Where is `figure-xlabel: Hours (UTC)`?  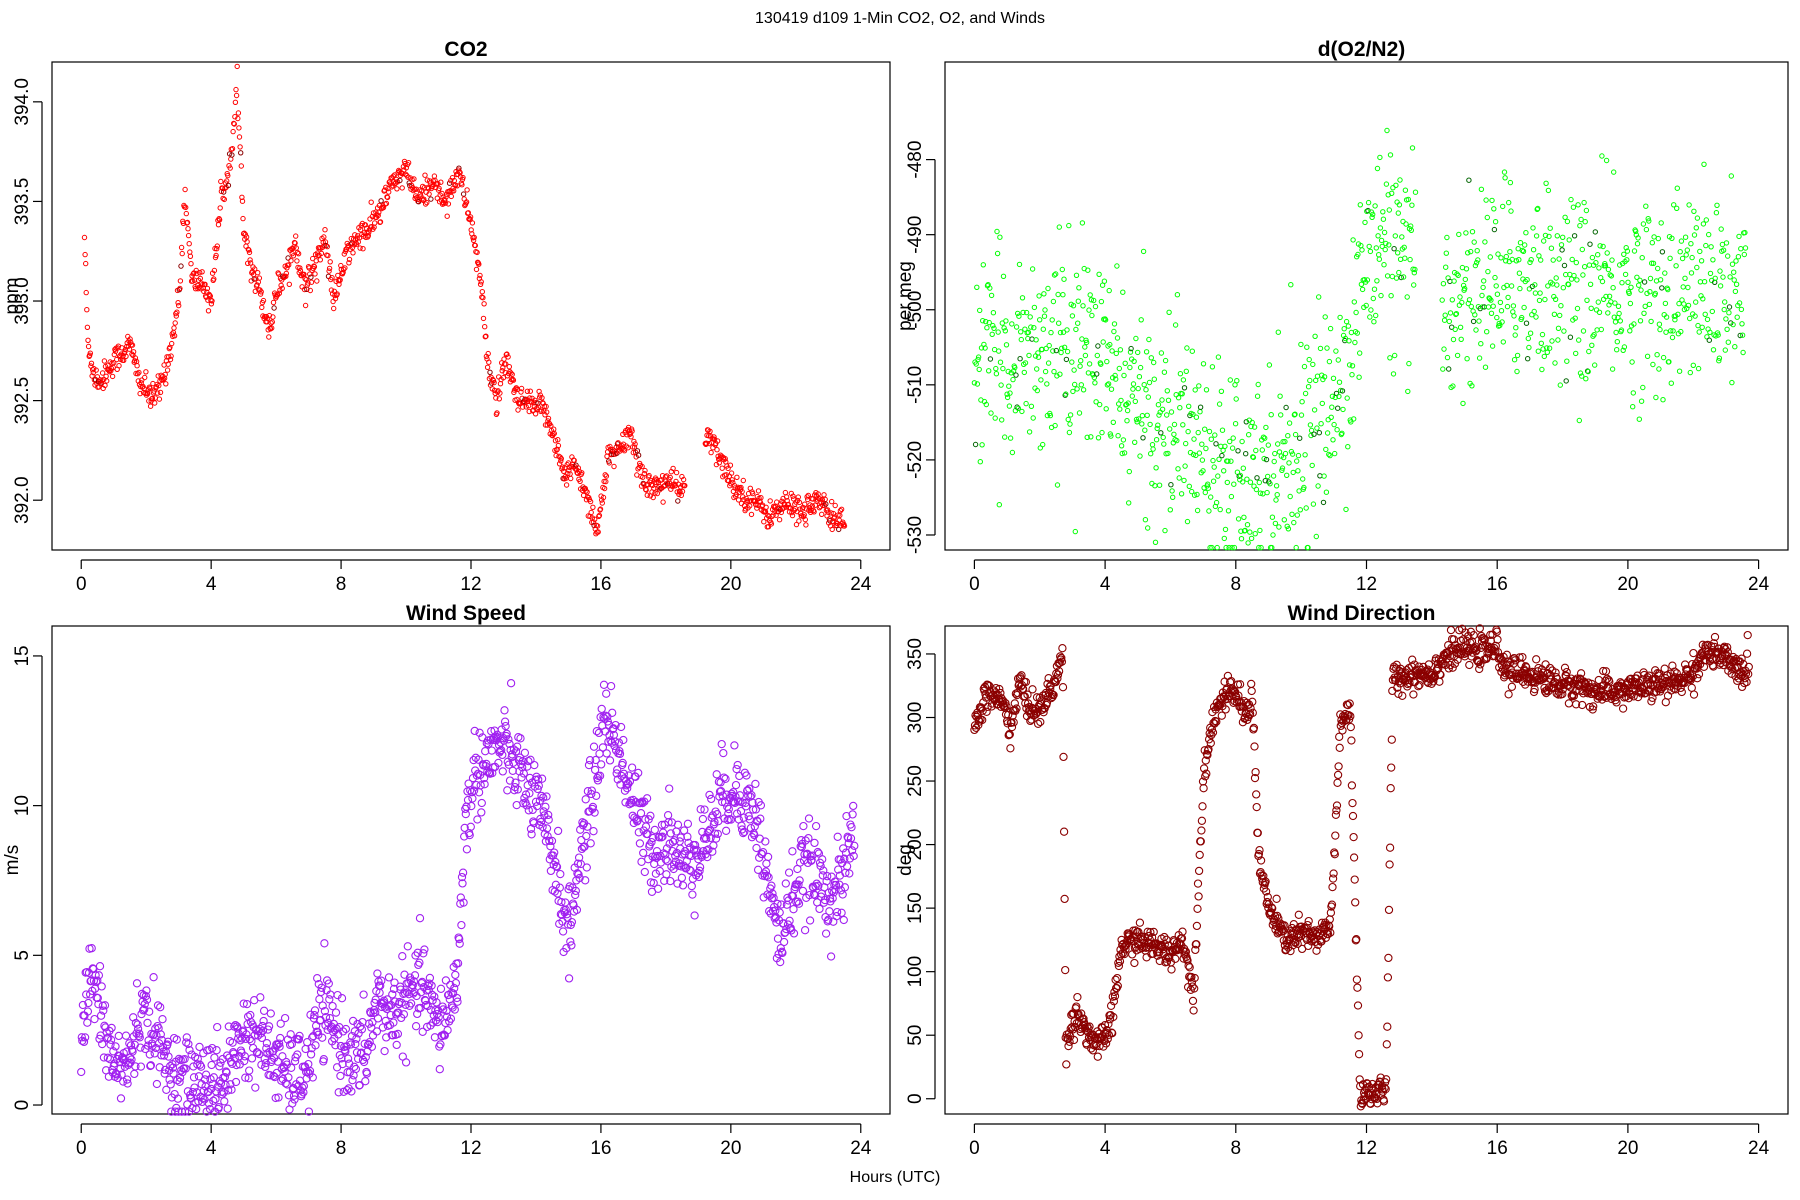 figure-xlabel: Hours (UTC) is located at coordinates (895, 1177).